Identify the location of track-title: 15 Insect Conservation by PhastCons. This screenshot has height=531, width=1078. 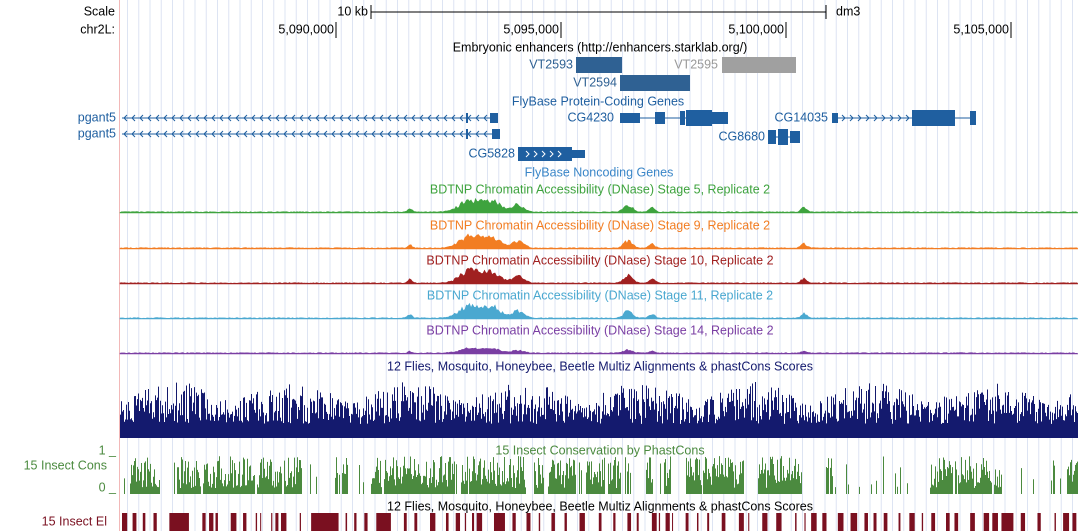
(599, 450).